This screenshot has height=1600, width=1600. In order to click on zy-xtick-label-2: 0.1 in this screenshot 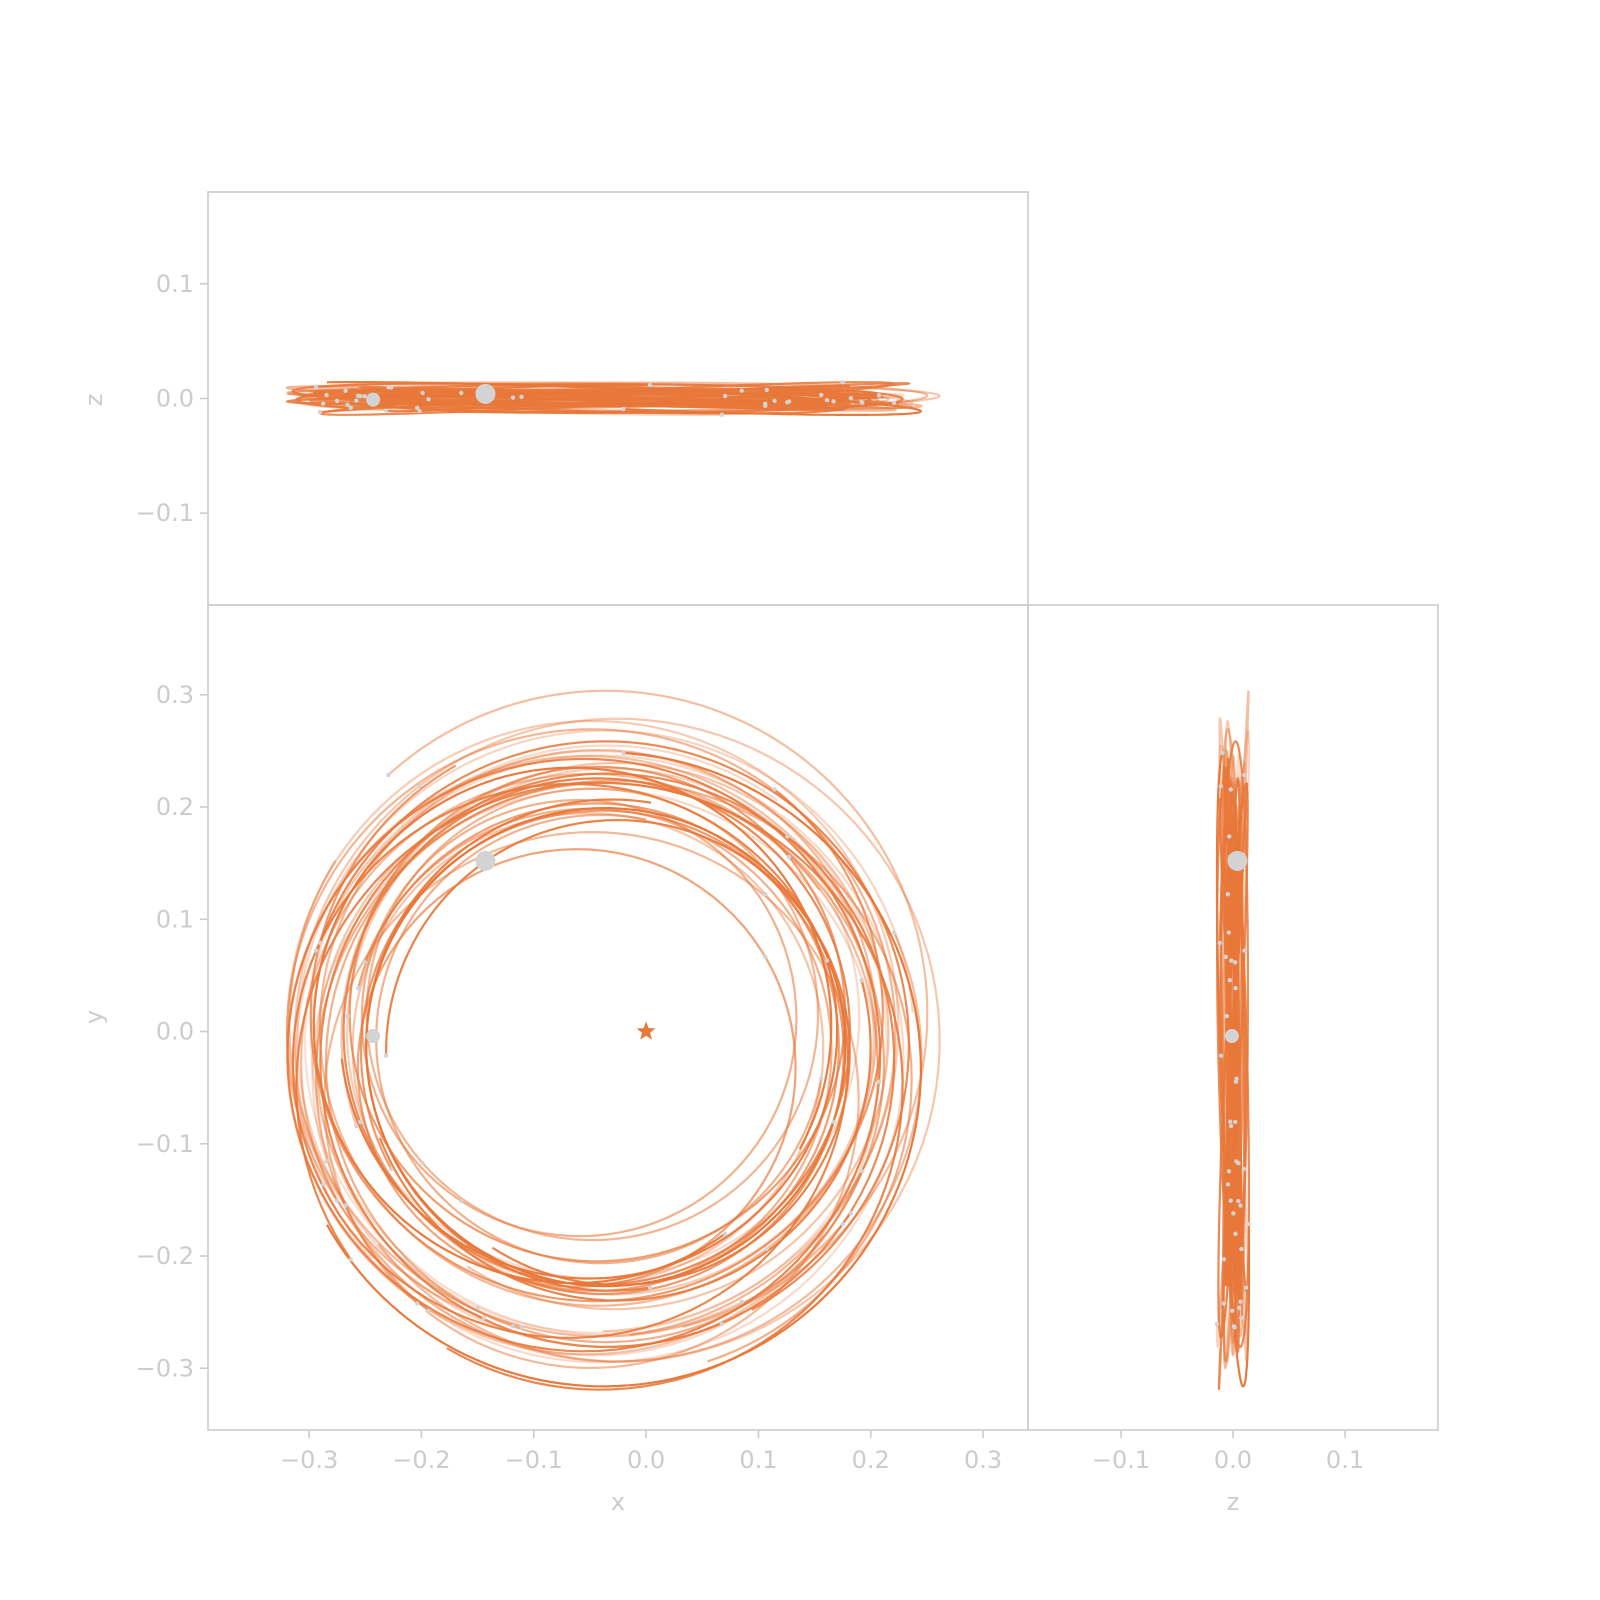, I will do `click(1345, 1460)`.